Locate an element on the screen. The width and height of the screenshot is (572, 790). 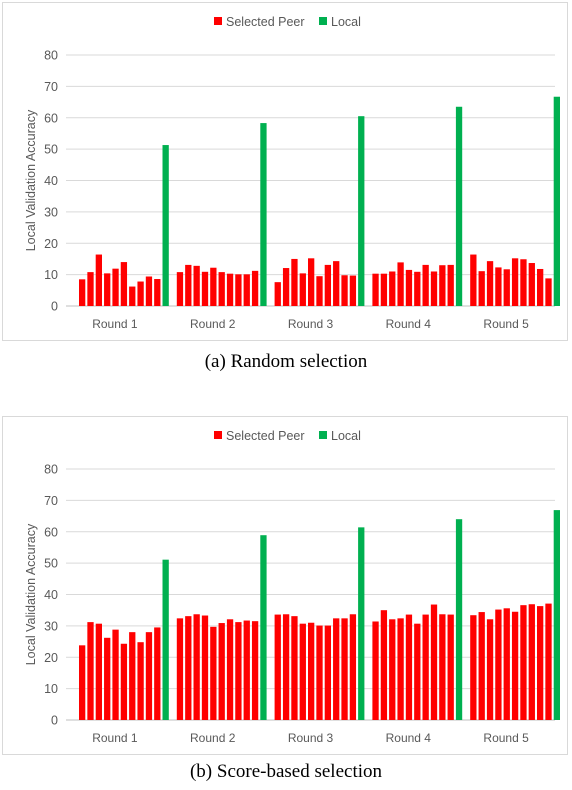
y-tick-label: 80 is located at coordinates (51, 56).